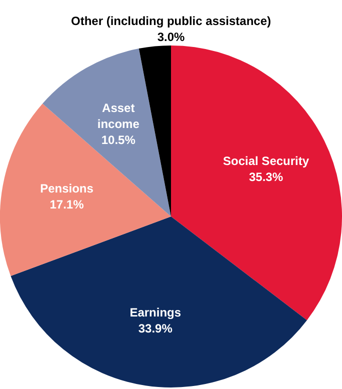 The width and height of the screenshot is (342, 389). I want to click on data-label: 17.1%, so click(67, 205).